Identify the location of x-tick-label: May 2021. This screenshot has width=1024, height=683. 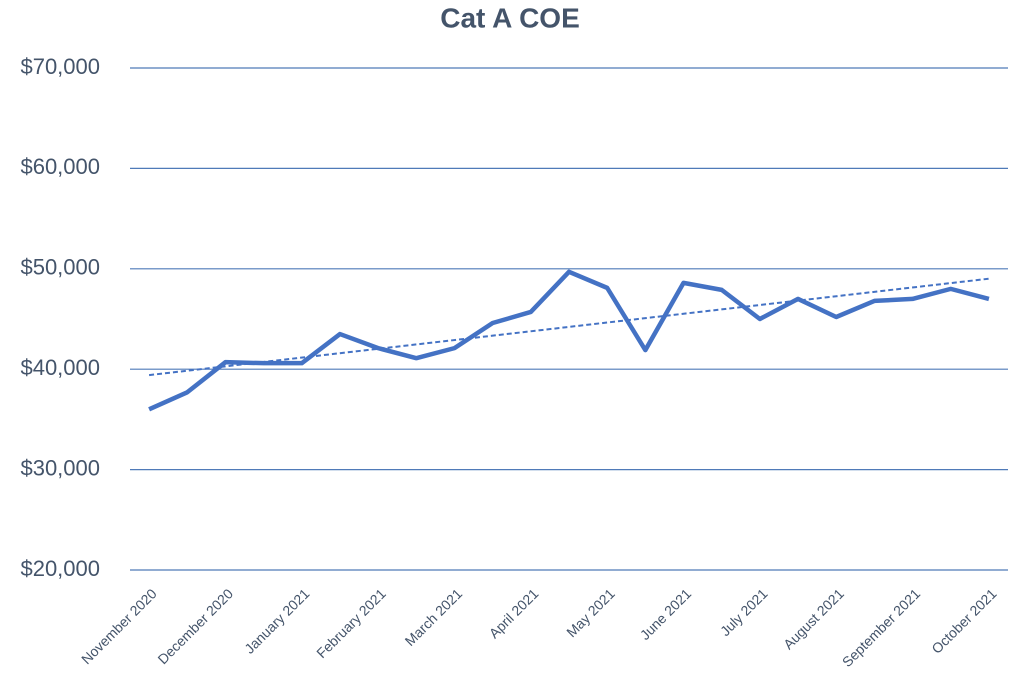
(590, 612).